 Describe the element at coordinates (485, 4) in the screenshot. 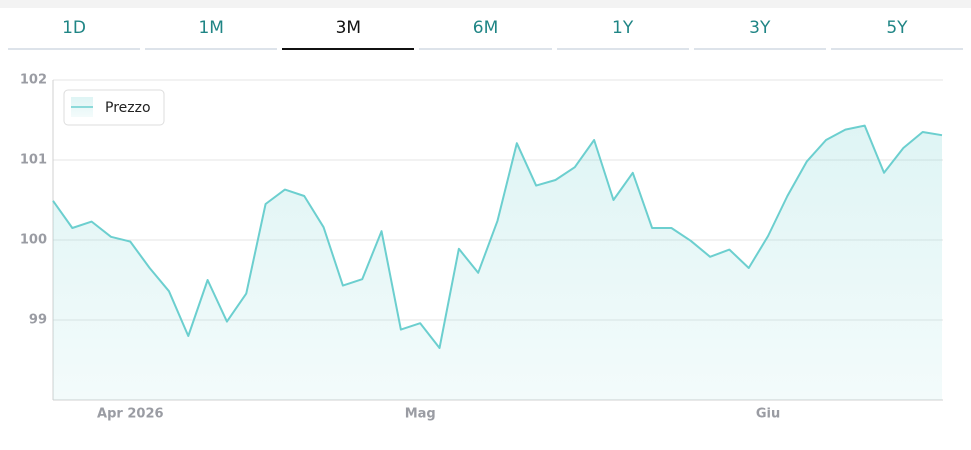

I see `top-strip` at that location.